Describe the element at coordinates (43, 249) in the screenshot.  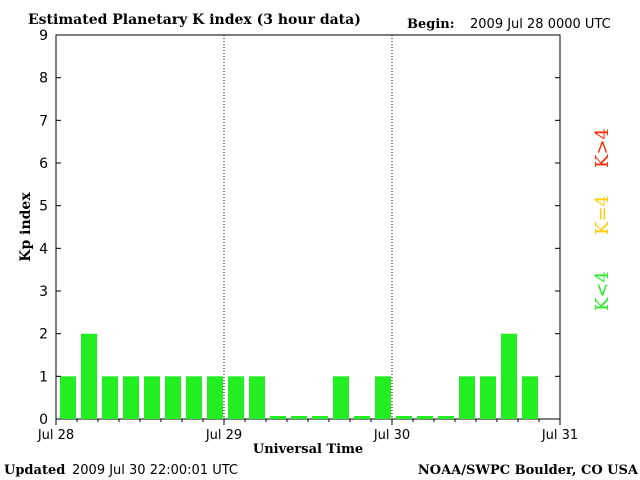
I see `y-tick-label: 4` at that location.